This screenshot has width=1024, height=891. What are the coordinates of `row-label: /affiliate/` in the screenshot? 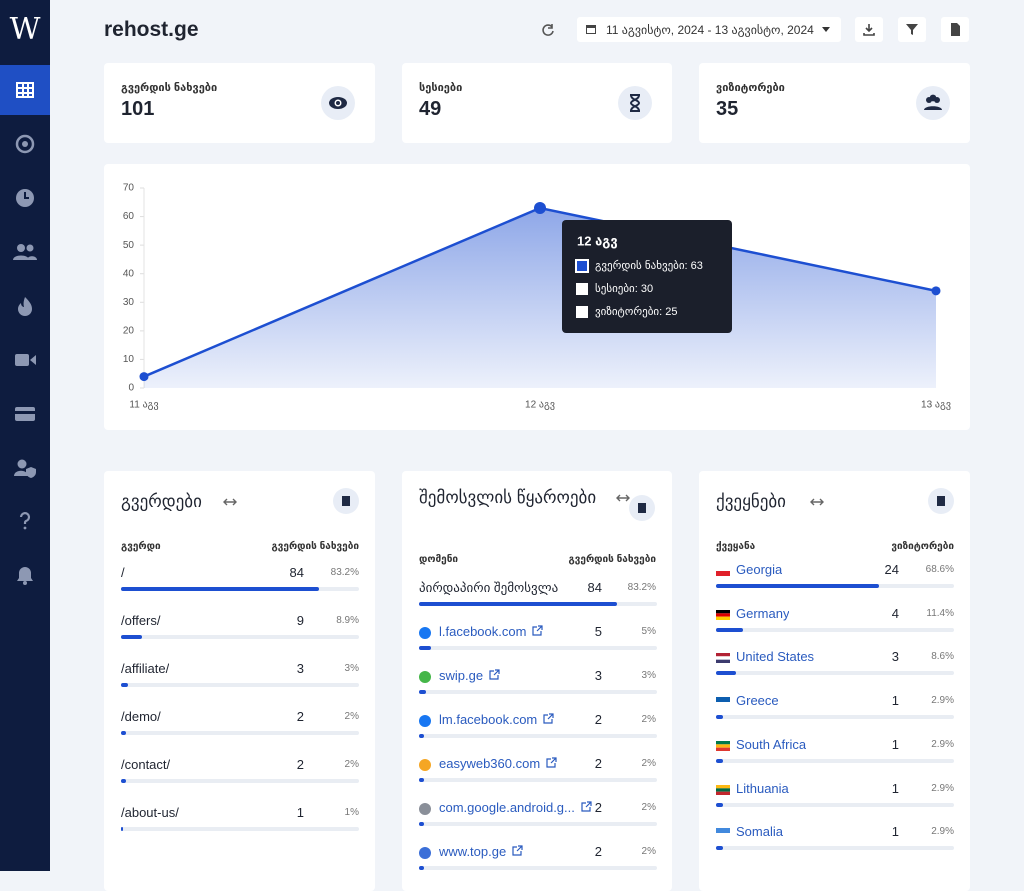 It's located at (145, 668).